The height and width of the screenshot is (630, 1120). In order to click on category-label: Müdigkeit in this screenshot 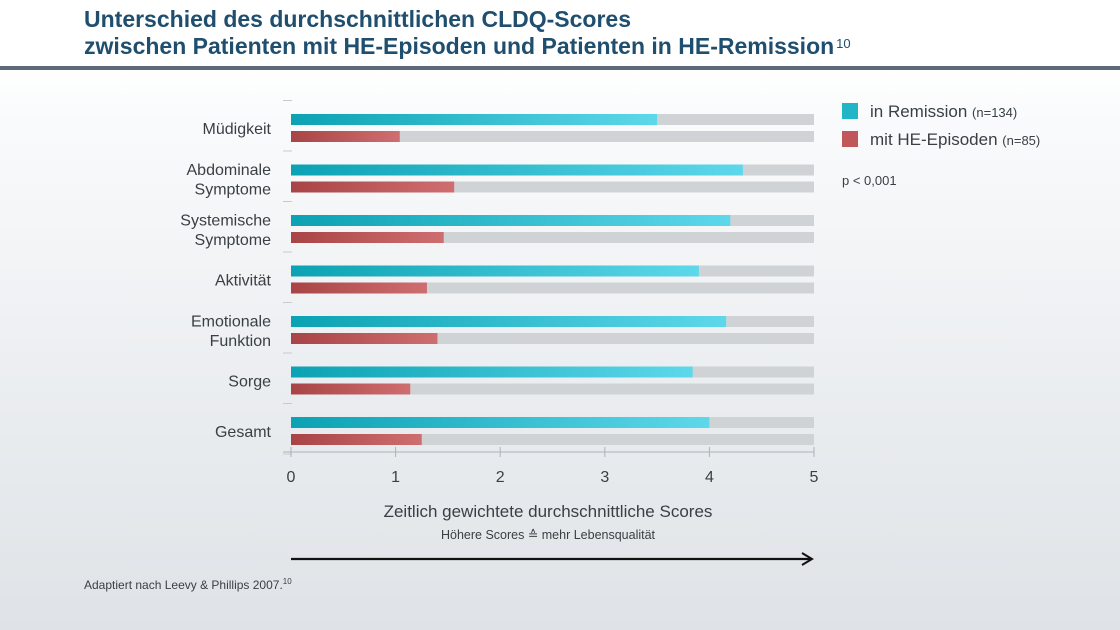, I will do `click(237, 129)`.